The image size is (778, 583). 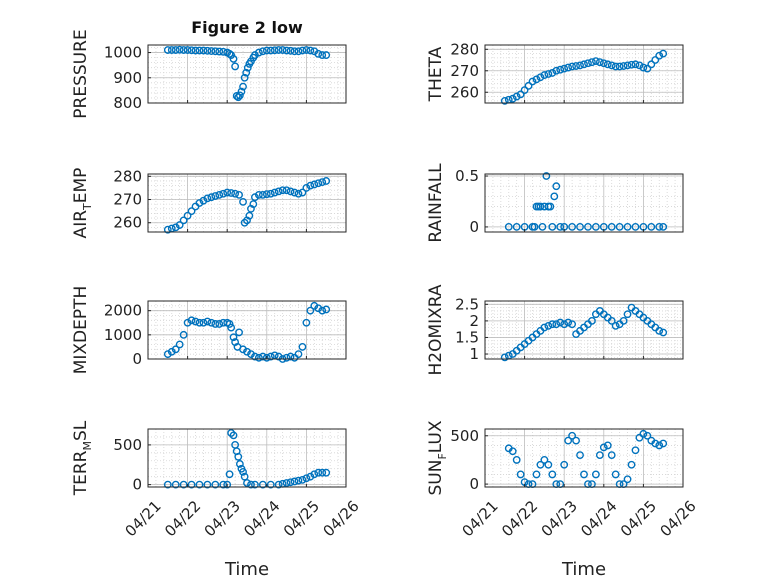 What do you see at coordinates (209, 202) in the screenshot?
I see `subplot-3: 260 270 280 AIRTEMP` at bounding box center [209, 202].